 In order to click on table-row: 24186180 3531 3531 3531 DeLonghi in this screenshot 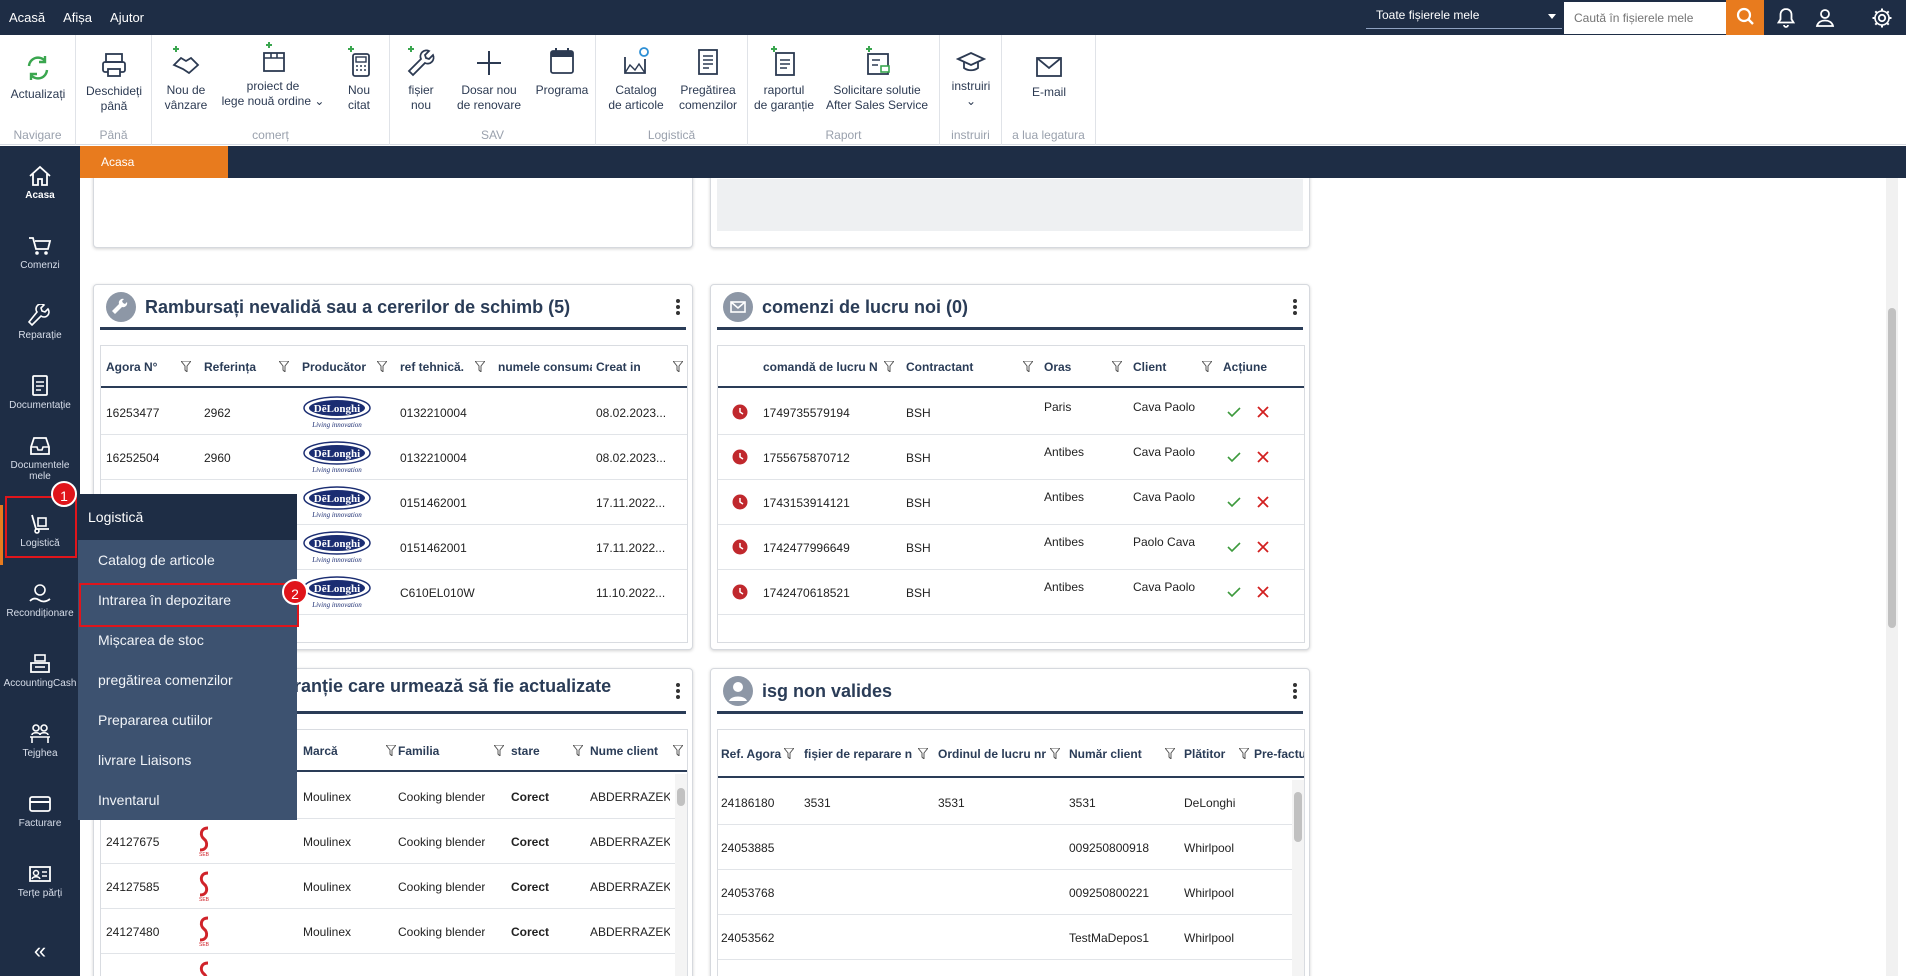, I will do `click(1011, 802)`.